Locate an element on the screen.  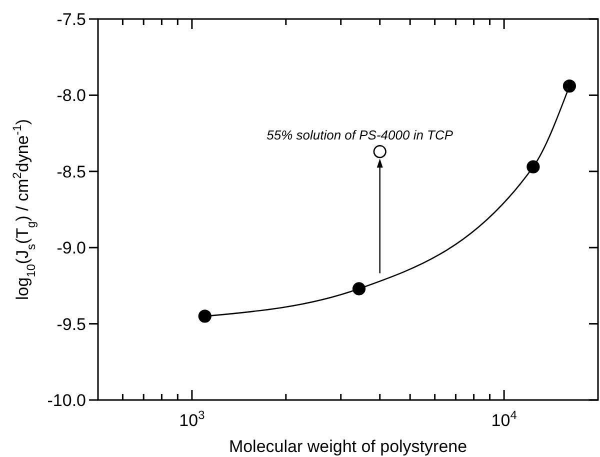
y-tick-label: -7.5 is located at coordinates (71, 19).